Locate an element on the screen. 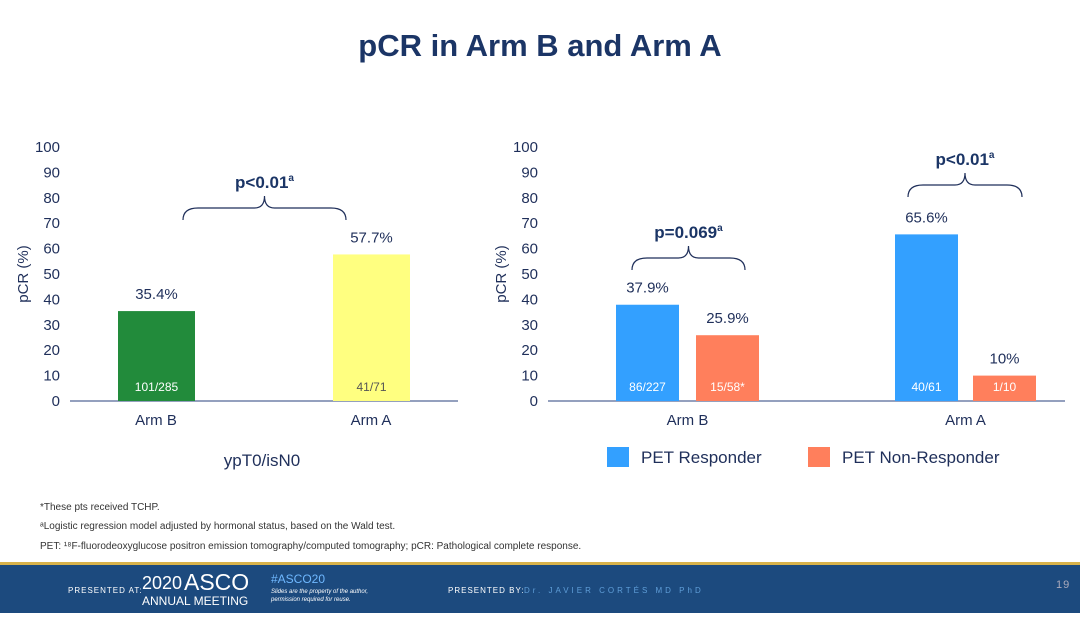 The image size is (1080, 621). legend-label: PET Responder is located at coordinates (701, 457).